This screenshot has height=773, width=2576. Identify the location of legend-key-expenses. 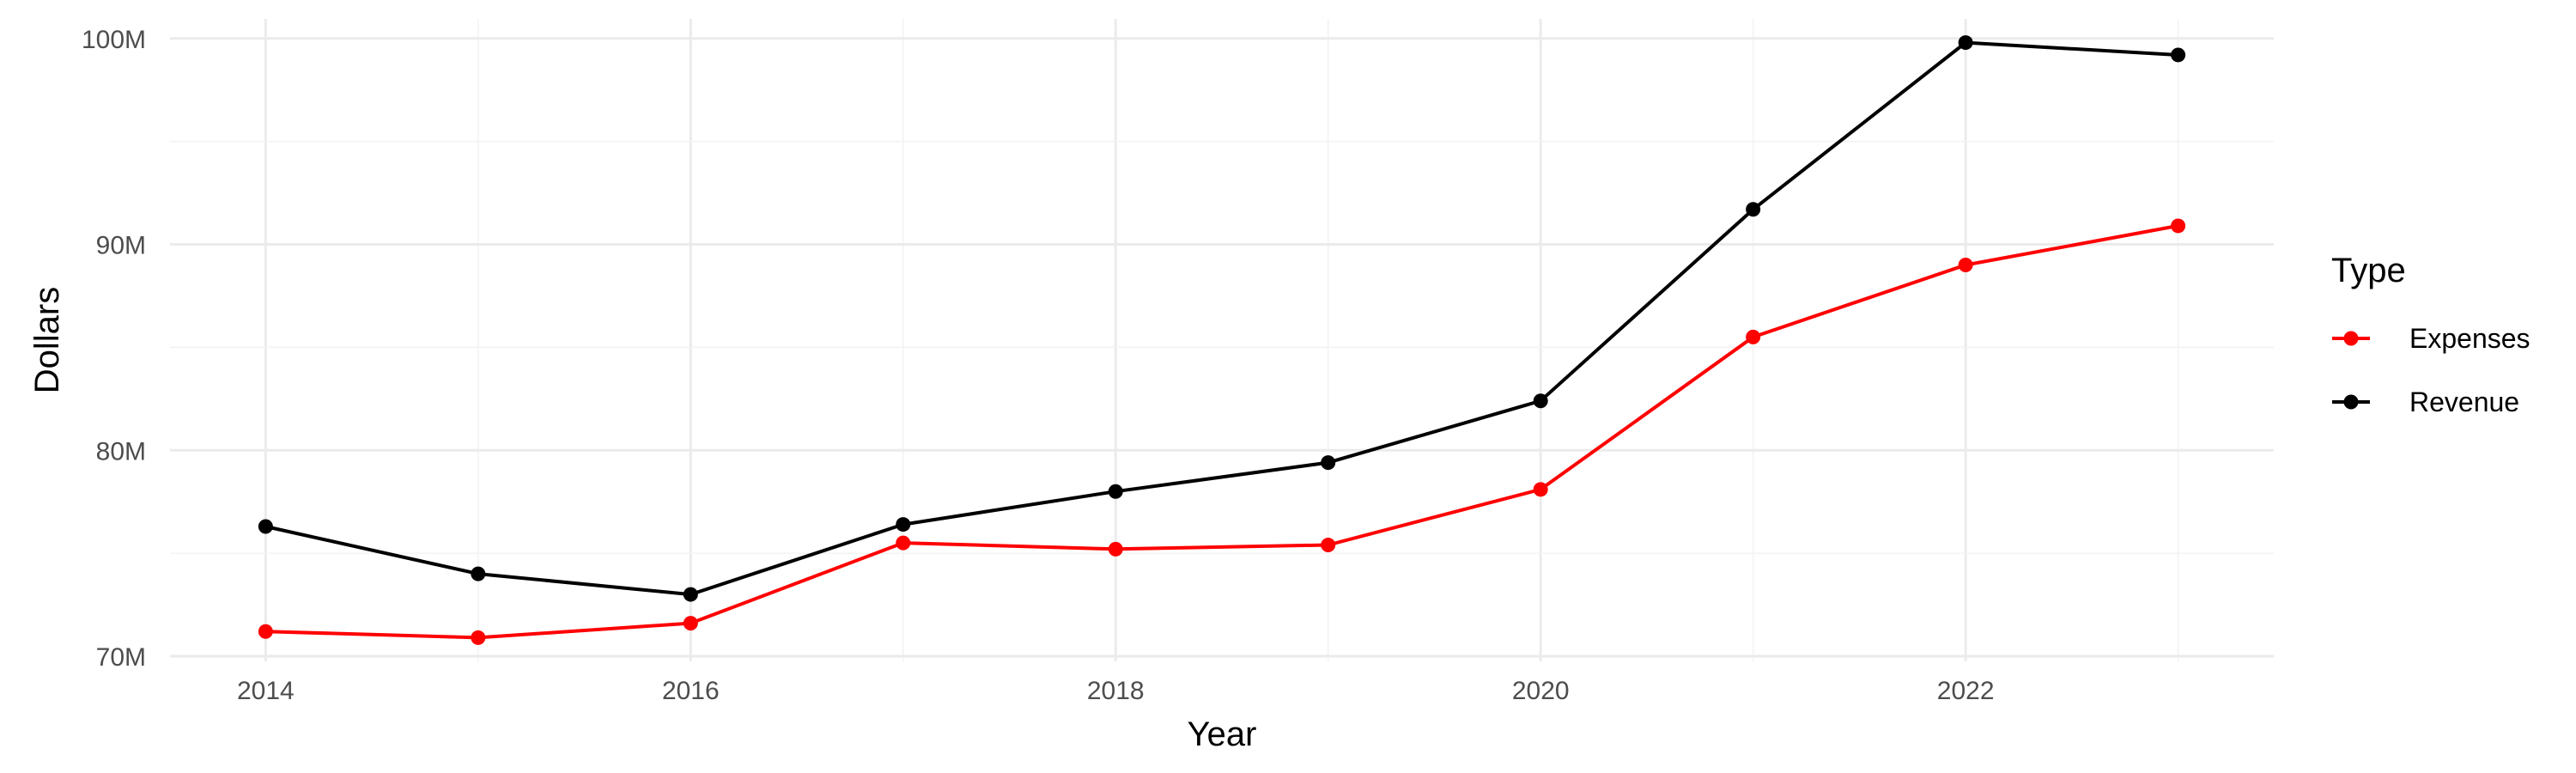
(2351, 338).